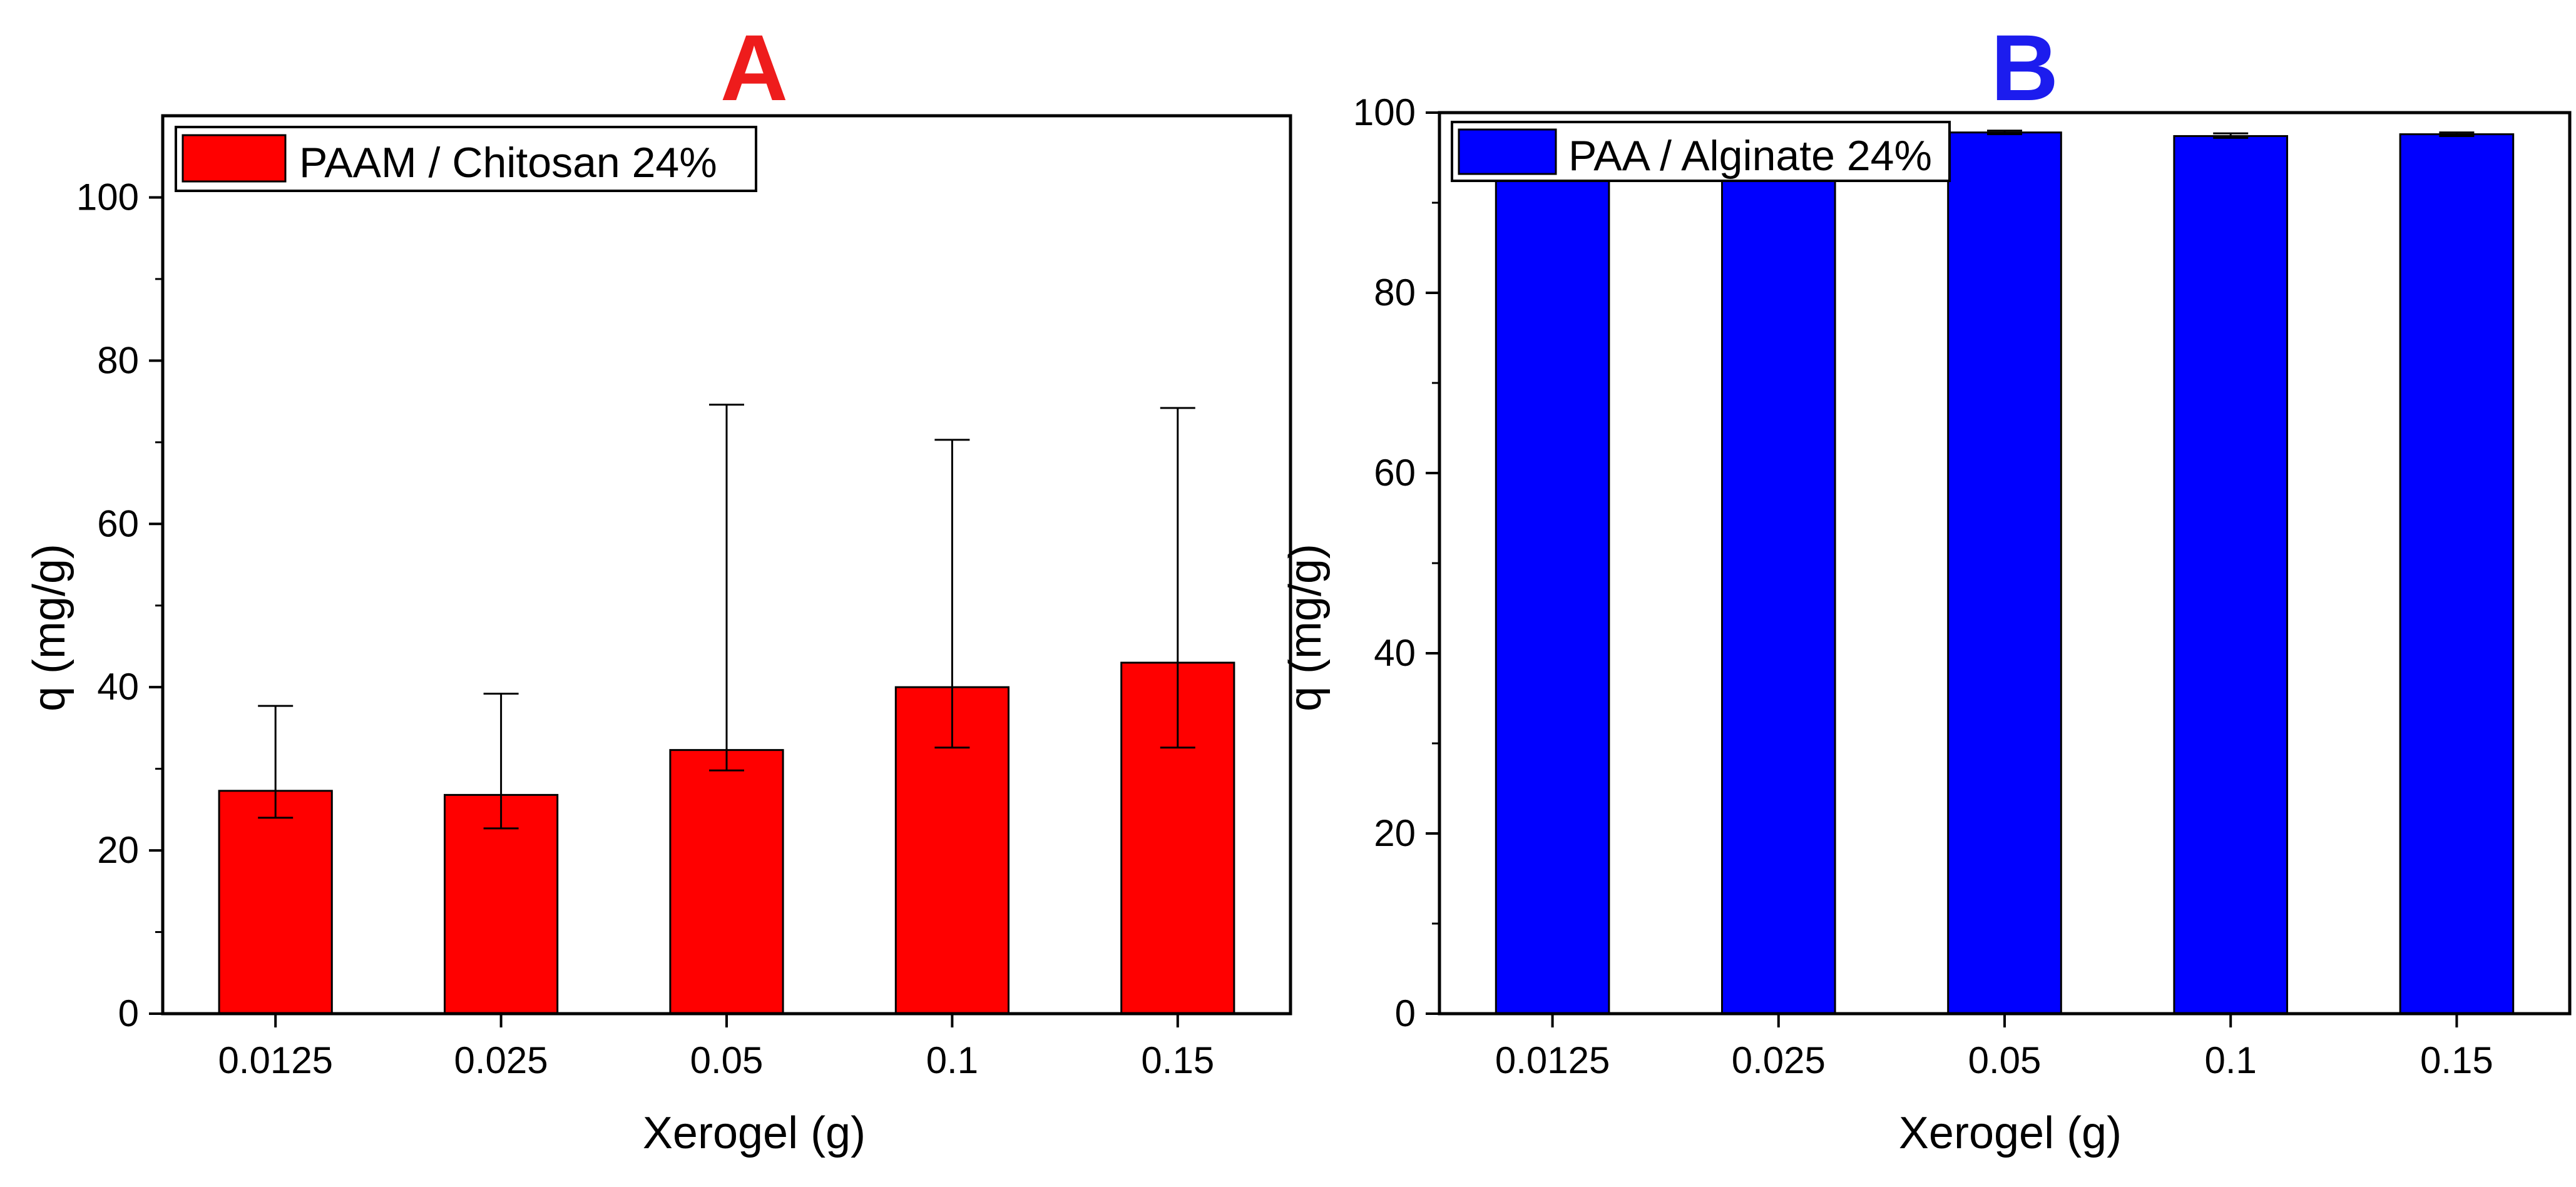 Image resolution: width=2576 pixels, height=1187 pixels. Describe the element at coordinates (1395, 292) in the screenshot. I see `panel-b-y-tick-label: 80` at that location.